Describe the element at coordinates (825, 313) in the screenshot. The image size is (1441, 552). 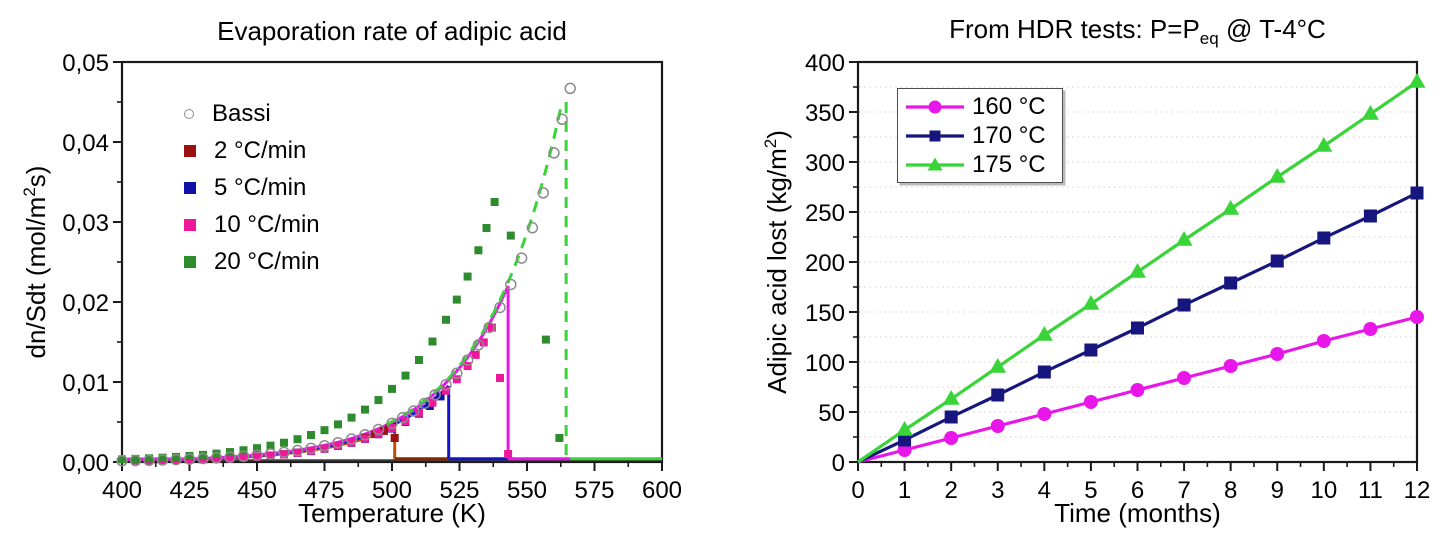
I see `y-tick-label: 150` at that location.